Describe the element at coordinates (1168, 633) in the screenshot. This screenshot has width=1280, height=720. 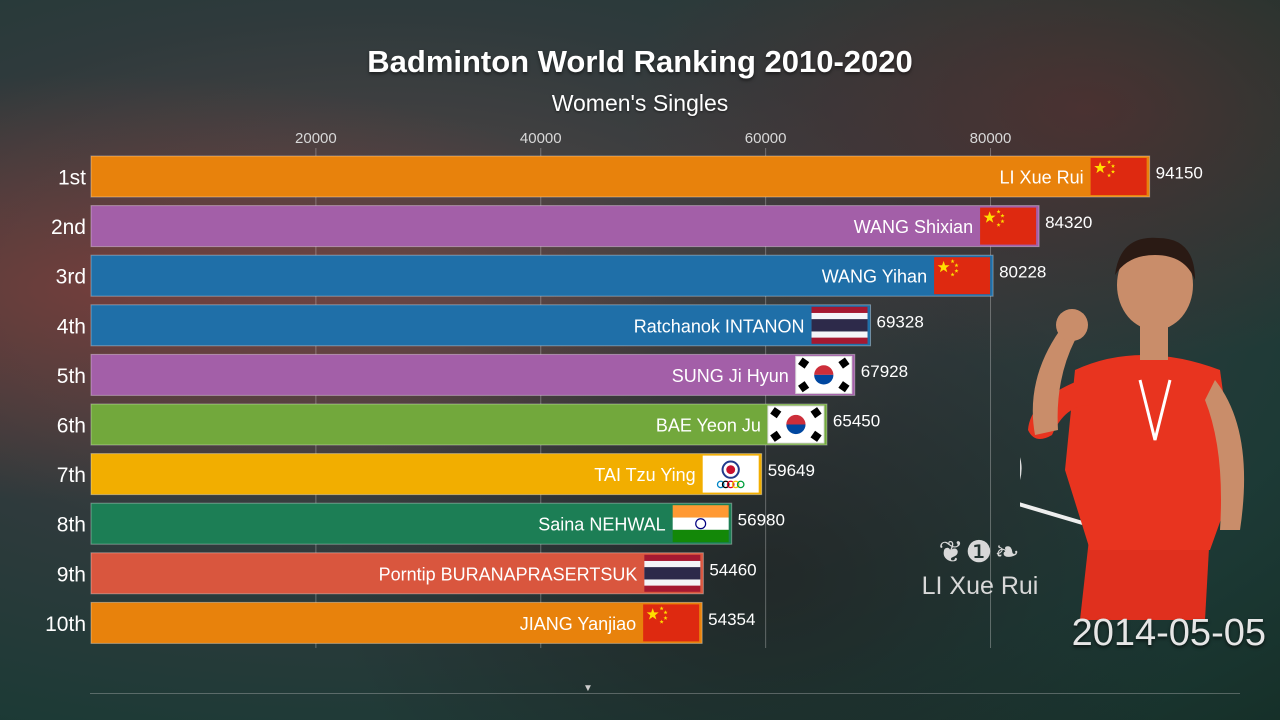
I see `current-date: 2014-05-05` at that location.